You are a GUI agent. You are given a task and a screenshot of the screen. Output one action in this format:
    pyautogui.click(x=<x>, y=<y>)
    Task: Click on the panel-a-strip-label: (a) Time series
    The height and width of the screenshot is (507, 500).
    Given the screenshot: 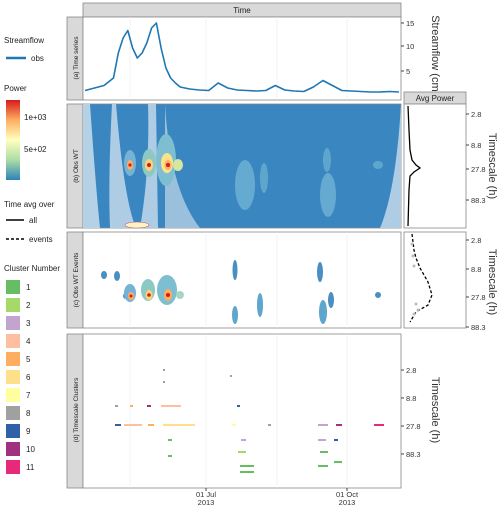 What is the action you would take?
    pyautogui.click(x=76, y=58)
    